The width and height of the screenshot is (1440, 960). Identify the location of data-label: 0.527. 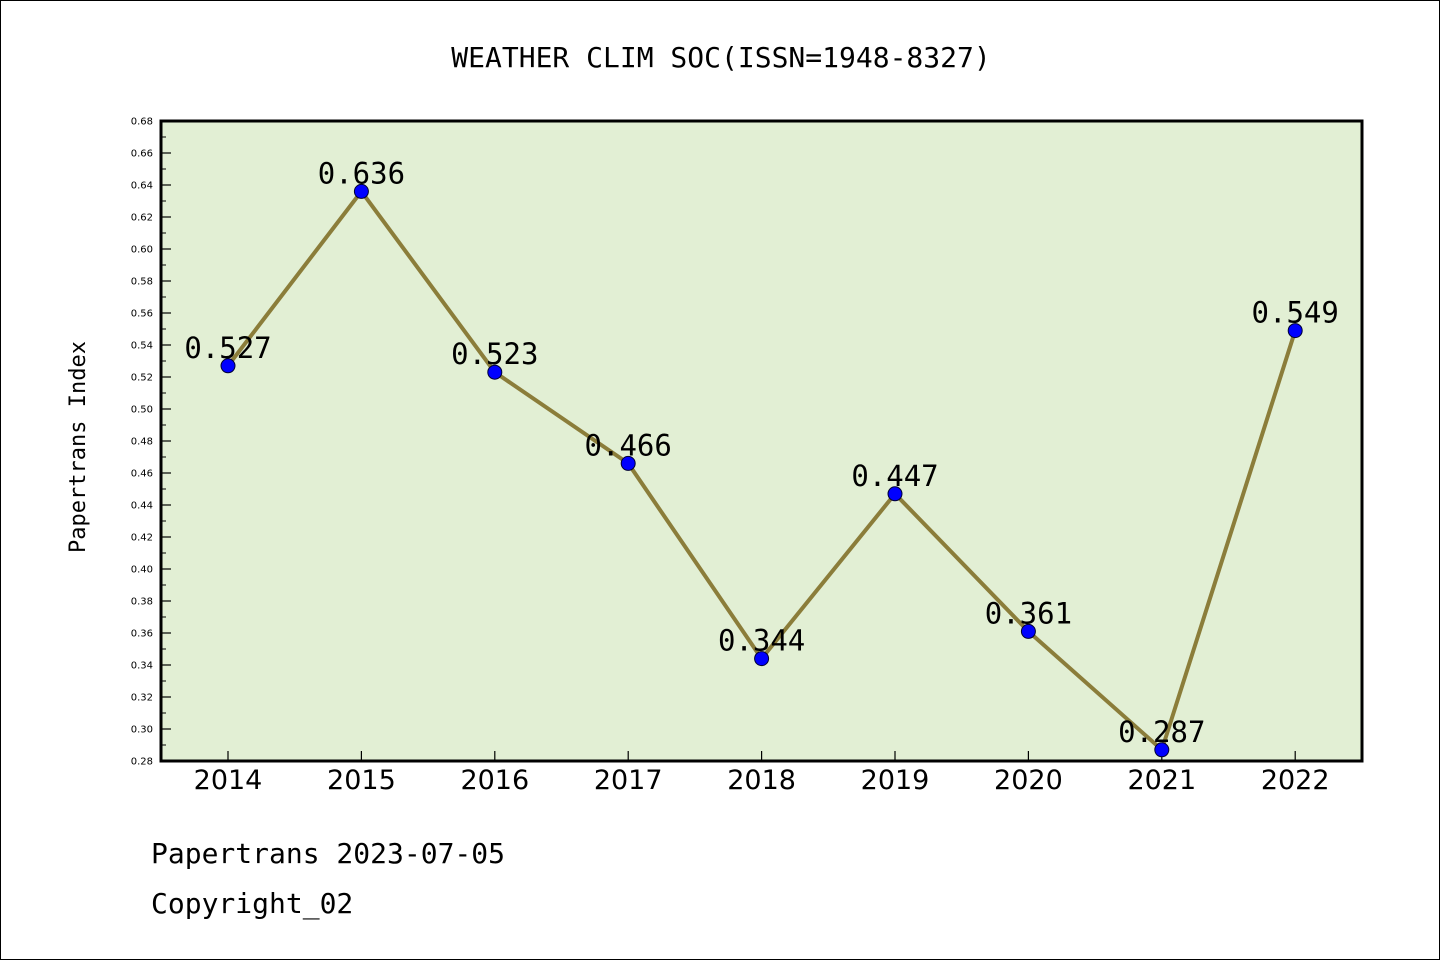
(227, 348).